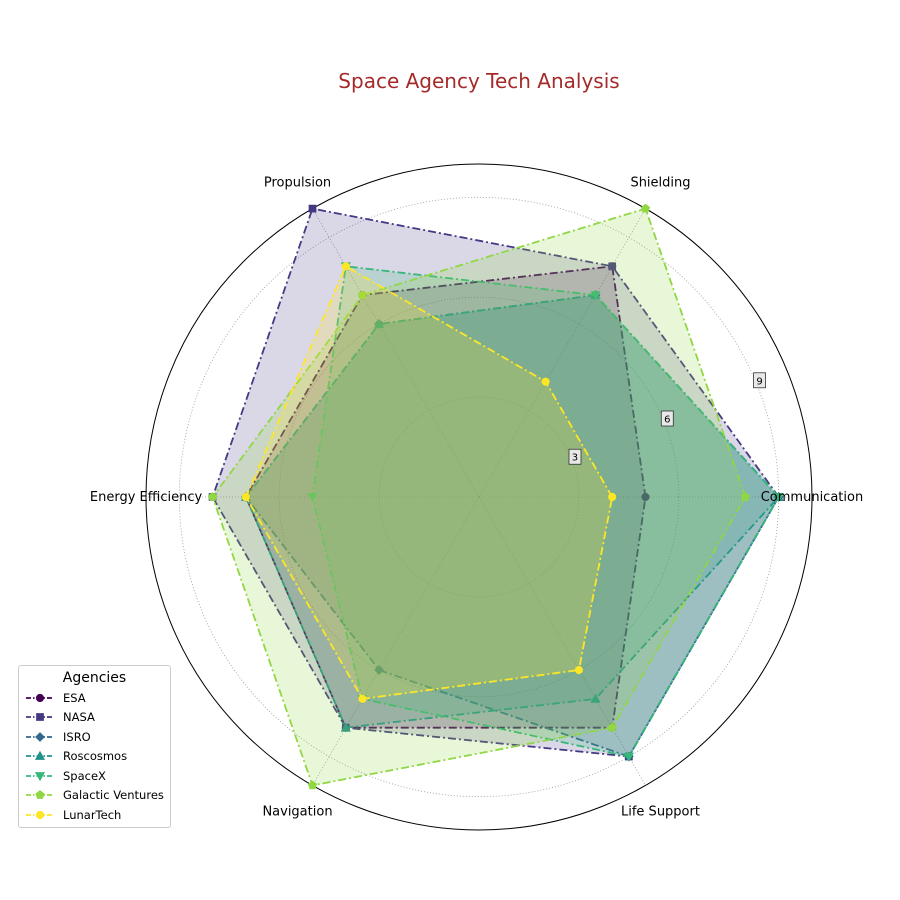  I want to click on tick-label: 9, so click(759, 381).